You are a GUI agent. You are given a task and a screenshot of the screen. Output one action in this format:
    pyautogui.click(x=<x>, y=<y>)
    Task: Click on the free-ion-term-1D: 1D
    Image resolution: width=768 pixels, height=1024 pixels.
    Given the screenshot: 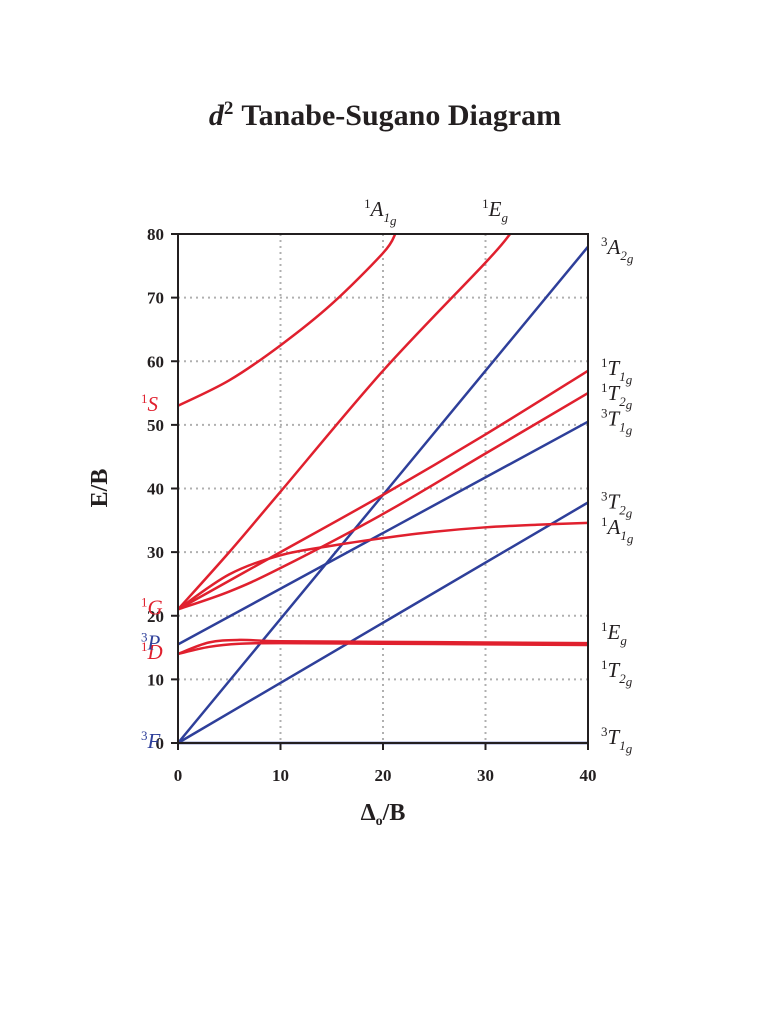 What is the action you would take?
    pyautogui.click(x=152, y=651)
    